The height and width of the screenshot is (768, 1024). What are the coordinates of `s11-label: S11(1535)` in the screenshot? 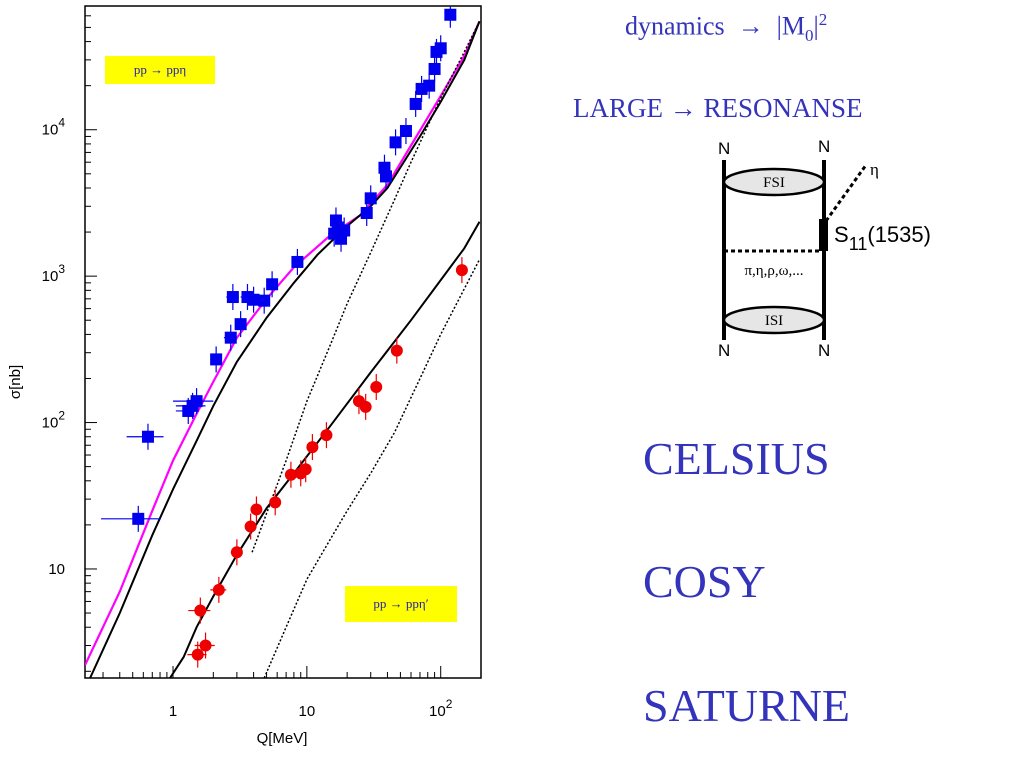 It's located at (882, 238).